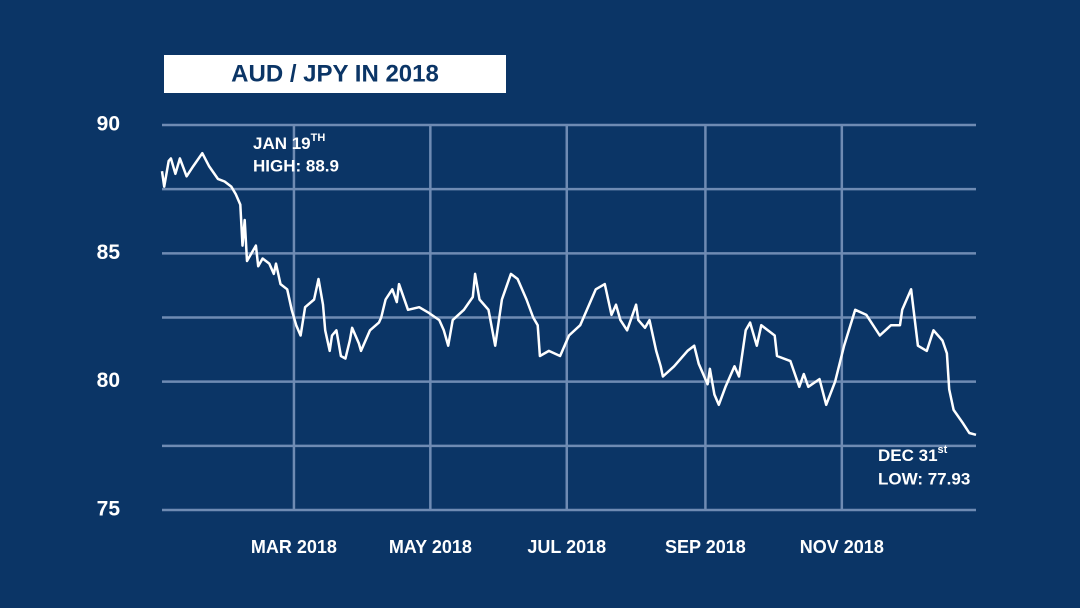 This screenshot has width=1080, height=608. What do you see at coordinates (108, 124) in the screenshot?
I see `y-tick-label: 90` at bounding box center [108, 124].